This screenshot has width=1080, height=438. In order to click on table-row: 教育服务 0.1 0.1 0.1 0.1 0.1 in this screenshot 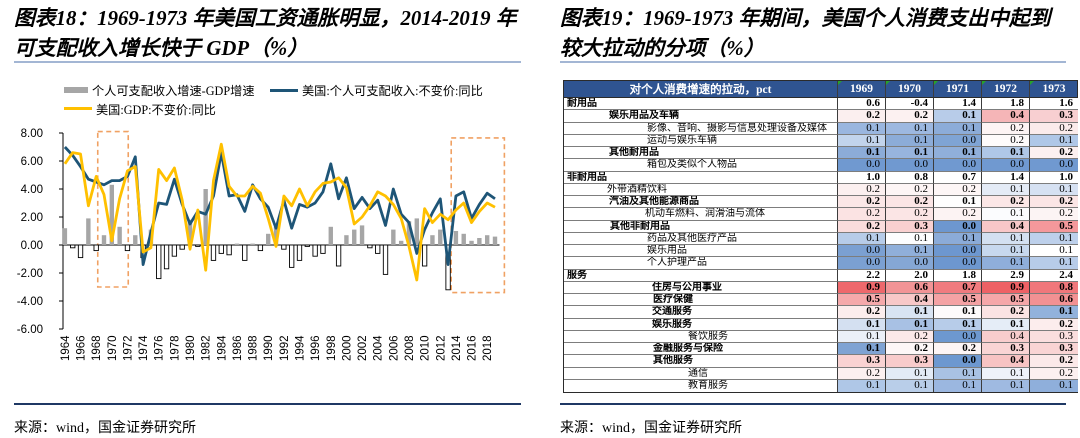, I will do `click(821, 385)`.